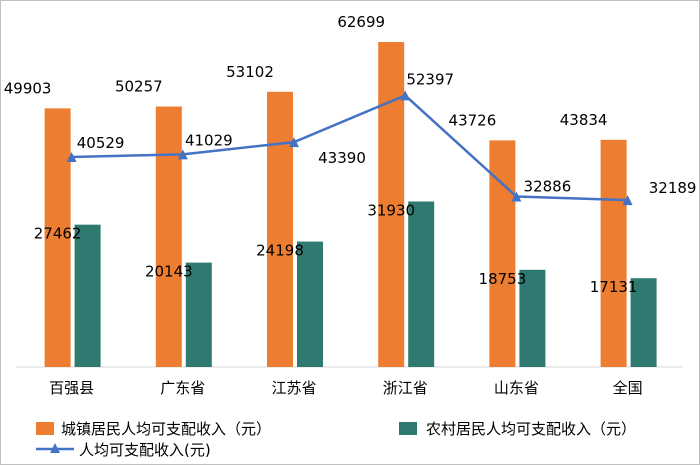 Image resolution: width=700 pixels, height=466 pixels. I want to click on category-label-3: 浙江省, so click(405, 388).